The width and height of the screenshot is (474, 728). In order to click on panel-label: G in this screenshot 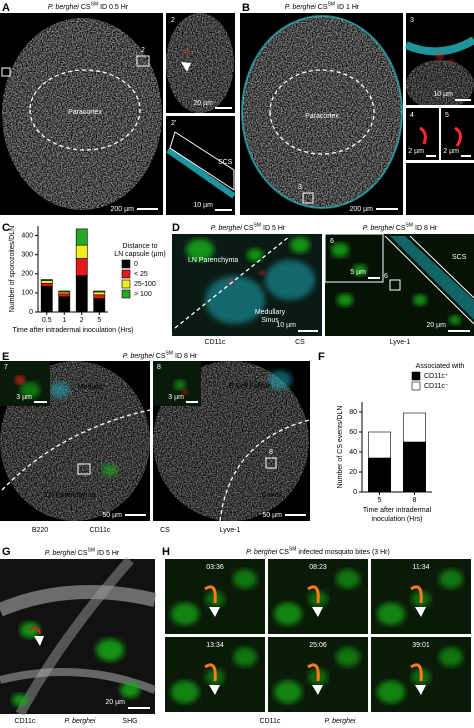, I will do `click(6, 552)`.